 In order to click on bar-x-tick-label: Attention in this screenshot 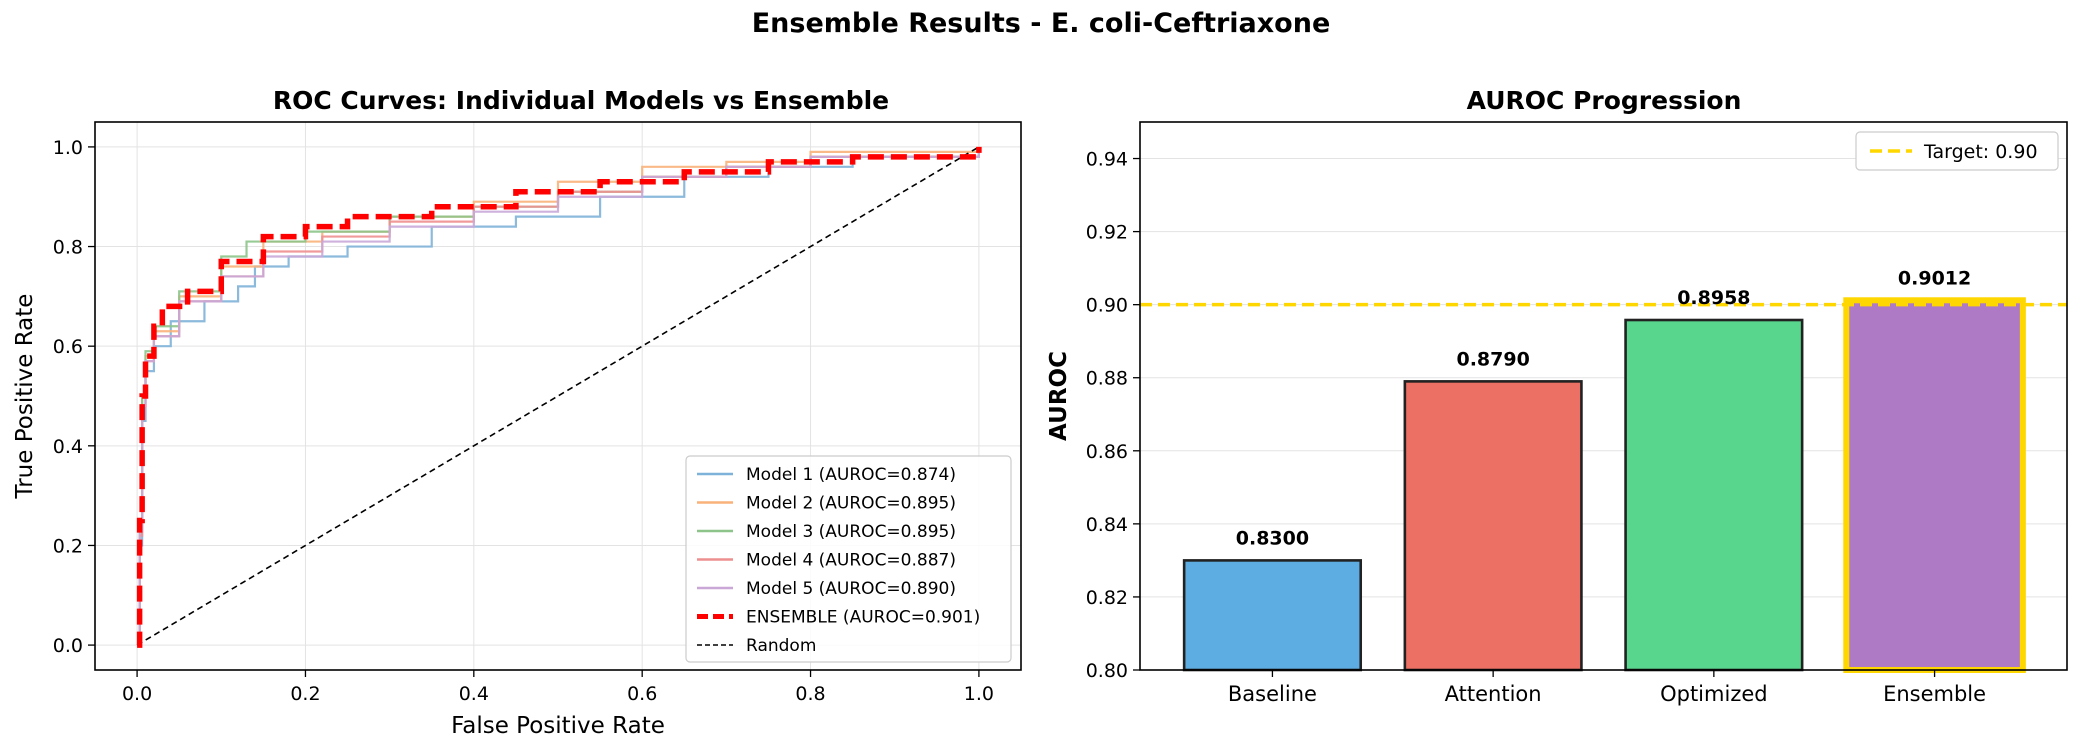, I will do `click(1493, 694)`.